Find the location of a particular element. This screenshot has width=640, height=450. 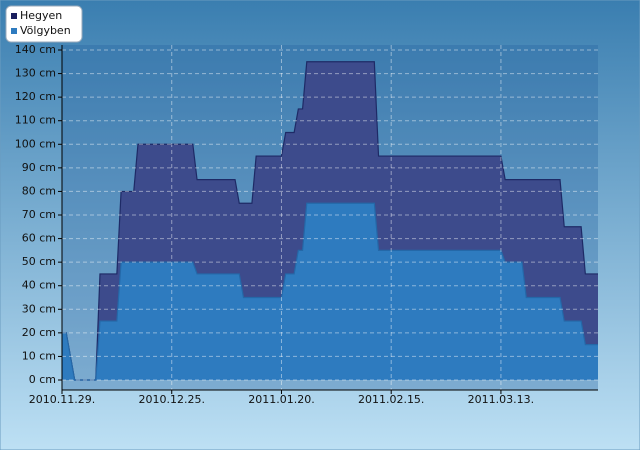

y-tick-label: 110 cm is located at coordinates (35, 120).